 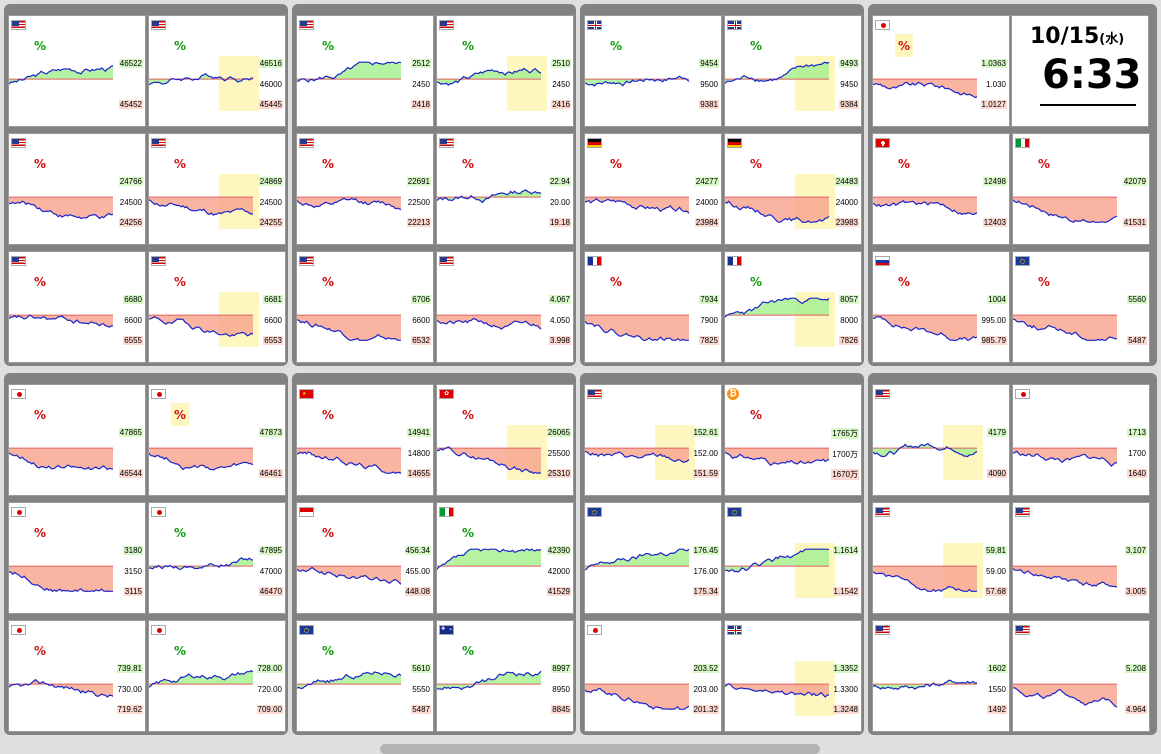 I want to click on market-card: % 22.94 20.00 19.18, so click(x=505, y=189).